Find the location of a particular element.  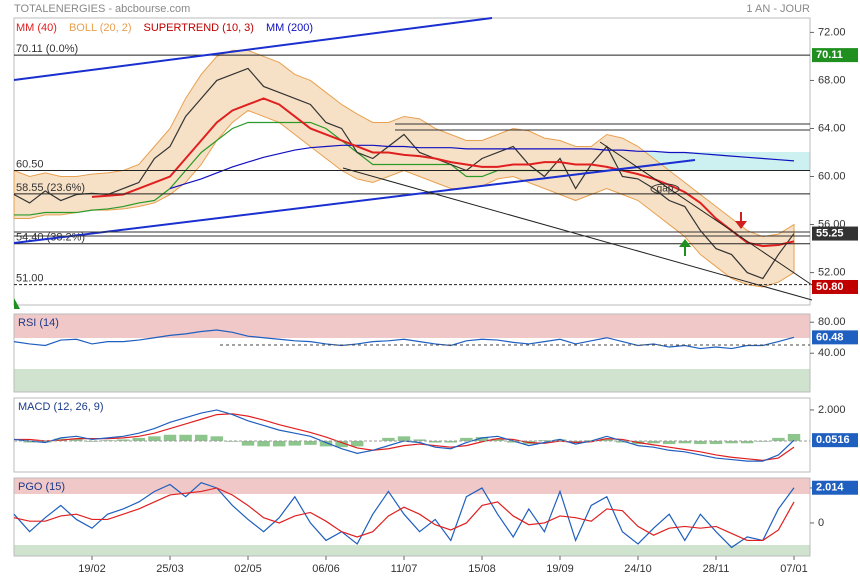

legend-entry: MM (40) is located at coordinates (36, 28).